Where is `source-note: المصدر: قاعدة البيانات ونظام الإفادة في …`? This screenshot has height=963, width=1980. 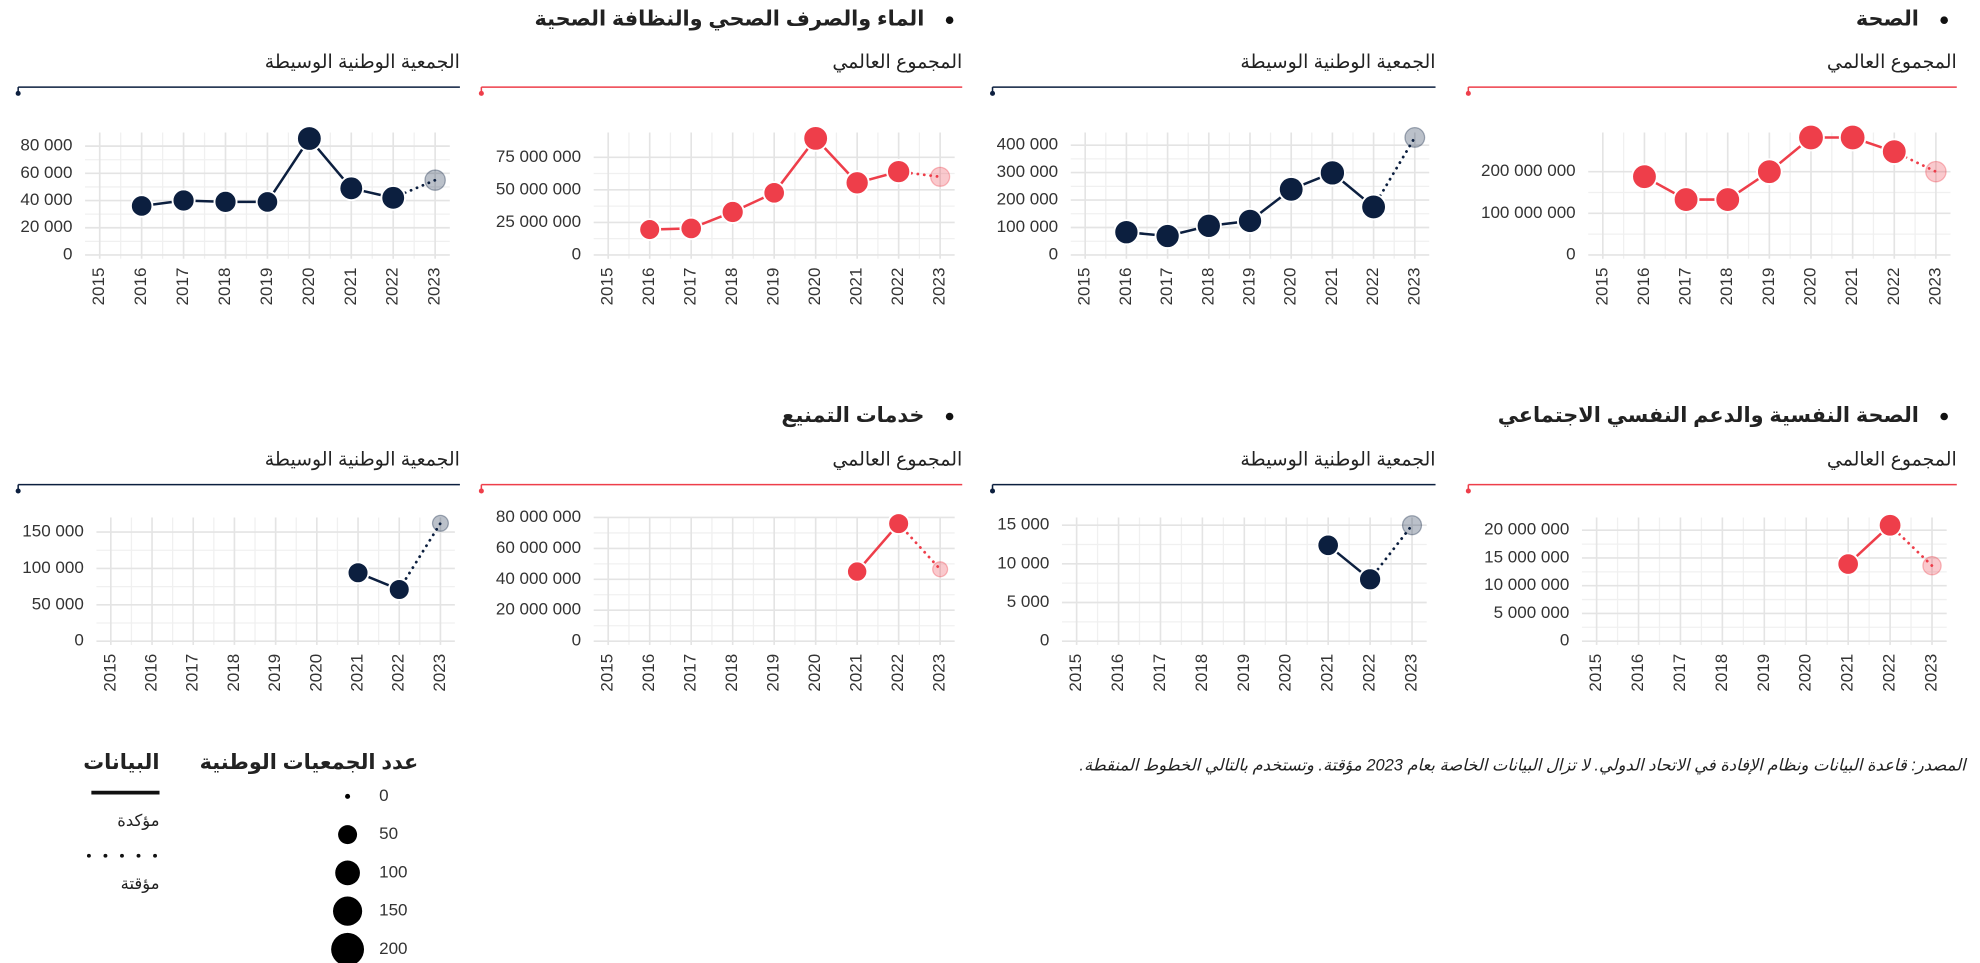 source-note: المصدر: قاعدة البيانات ونظام الإفادة في … is located at coordinates (1523, 765).